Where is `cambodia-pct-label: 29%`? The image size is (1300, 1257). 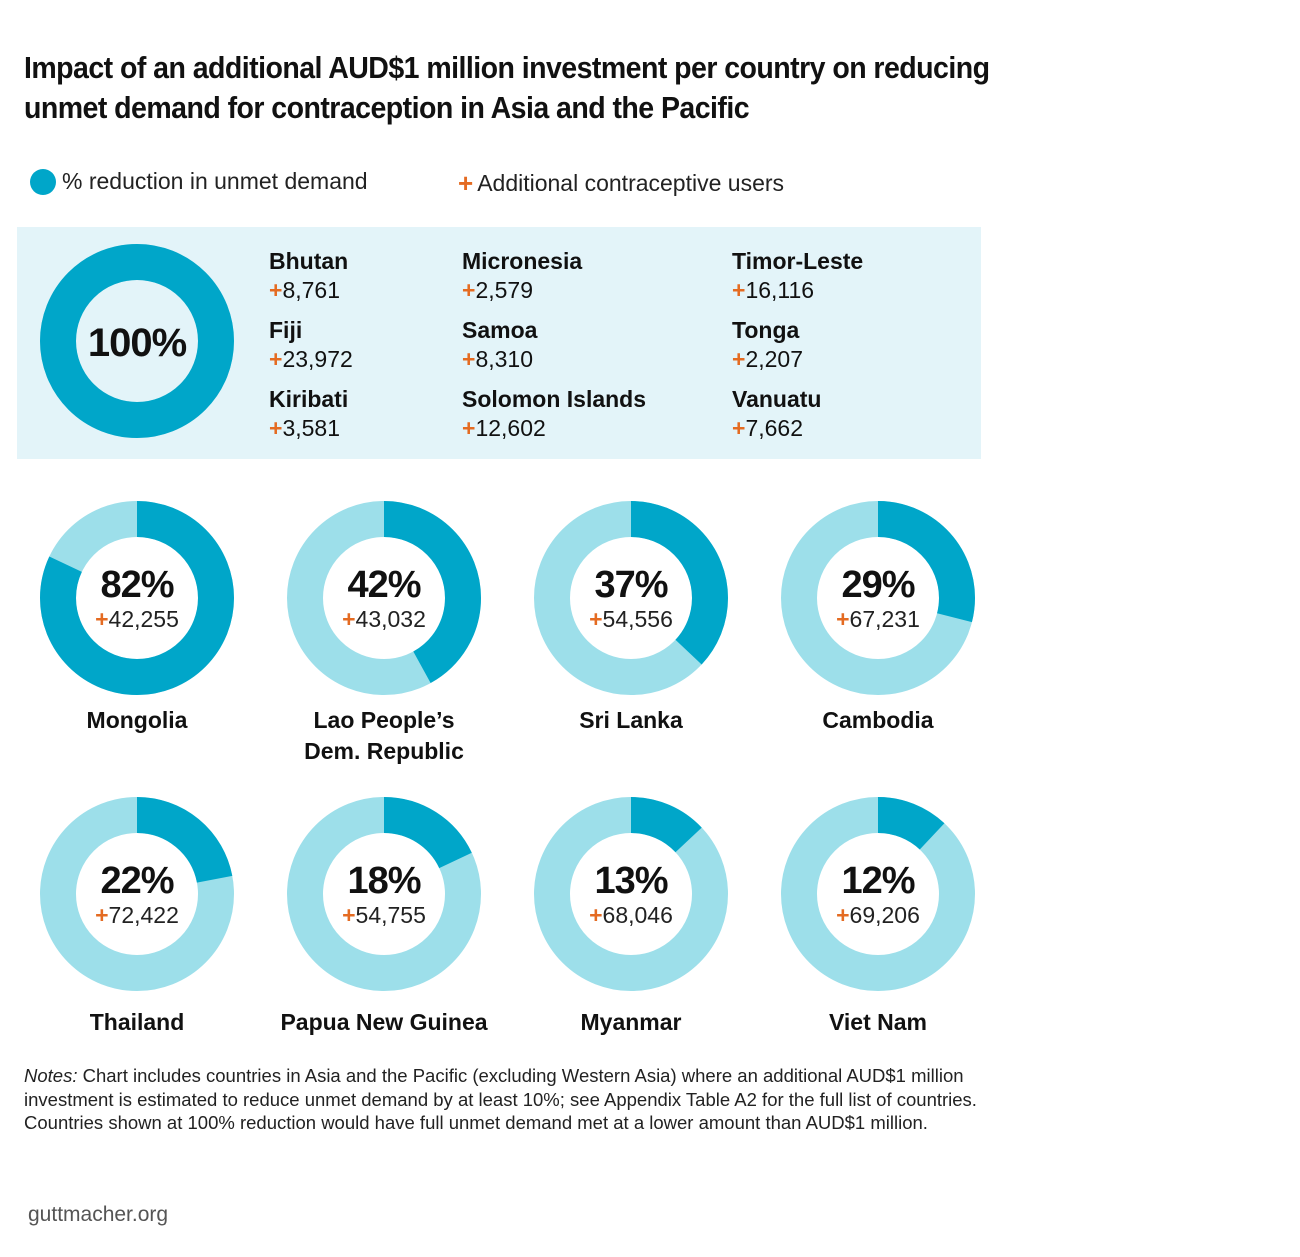
cambodia-pct-label: 29% is located at coordinates (877, 585).